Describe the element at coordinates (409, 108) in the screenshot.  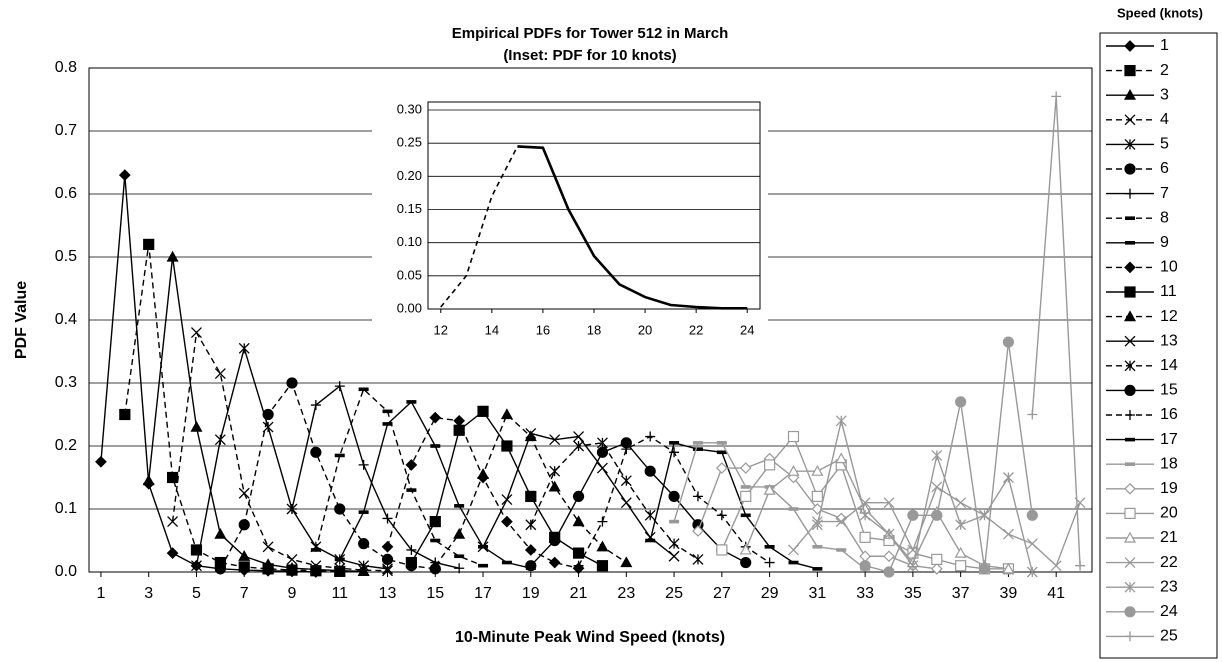
I see `inset-y-tick-label: 0.30` at that location.